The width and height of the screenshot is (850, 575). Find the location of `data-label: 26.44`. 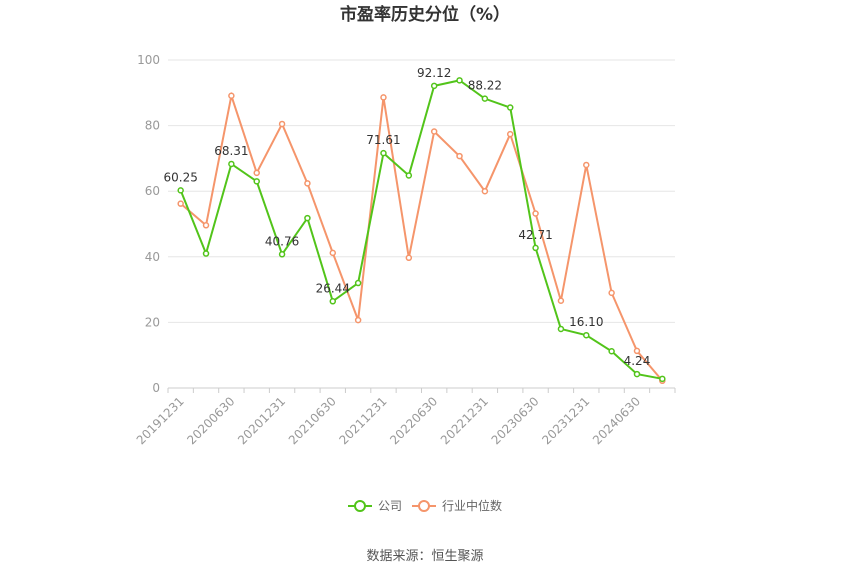

data-label: 26.44 is located at coordinates (333, 288).